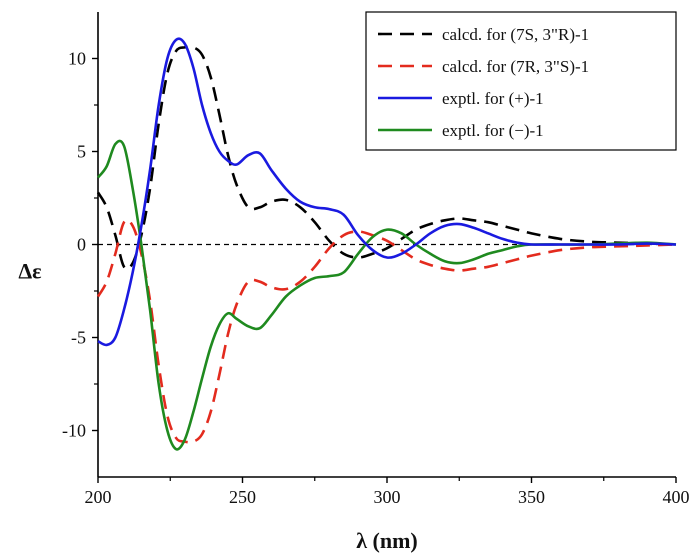 The image size is (700, 560). Describe the element at coordinates (387, 497) in the screenshot. I see `x-tick-label: 300` at that location.